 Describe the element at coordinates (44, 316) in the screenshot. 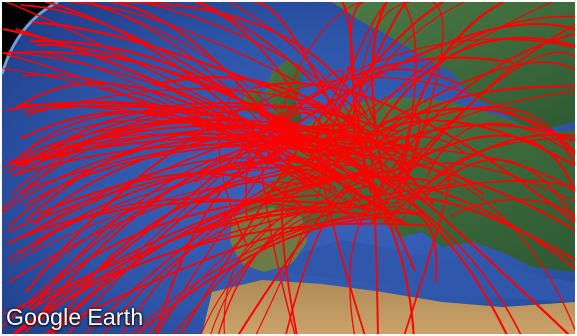

I see `brand-word-google: Google` at that location.